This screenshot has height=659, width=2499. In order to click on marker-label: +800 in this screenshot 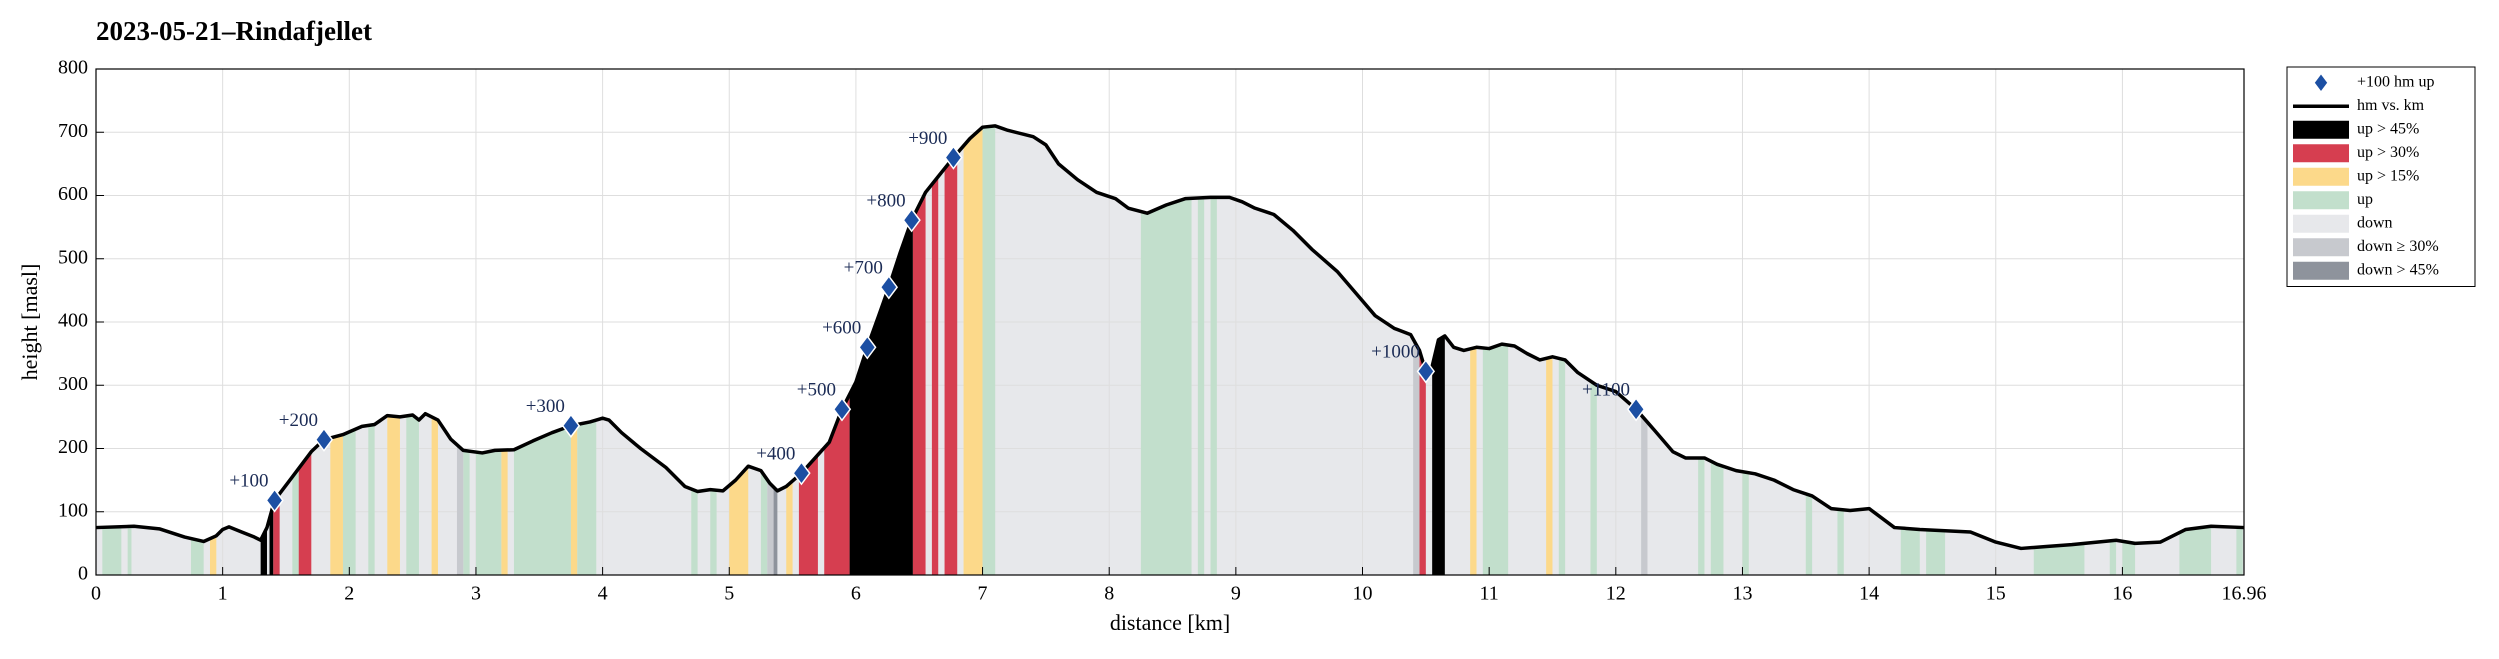, I will do `click(885, 201)`.